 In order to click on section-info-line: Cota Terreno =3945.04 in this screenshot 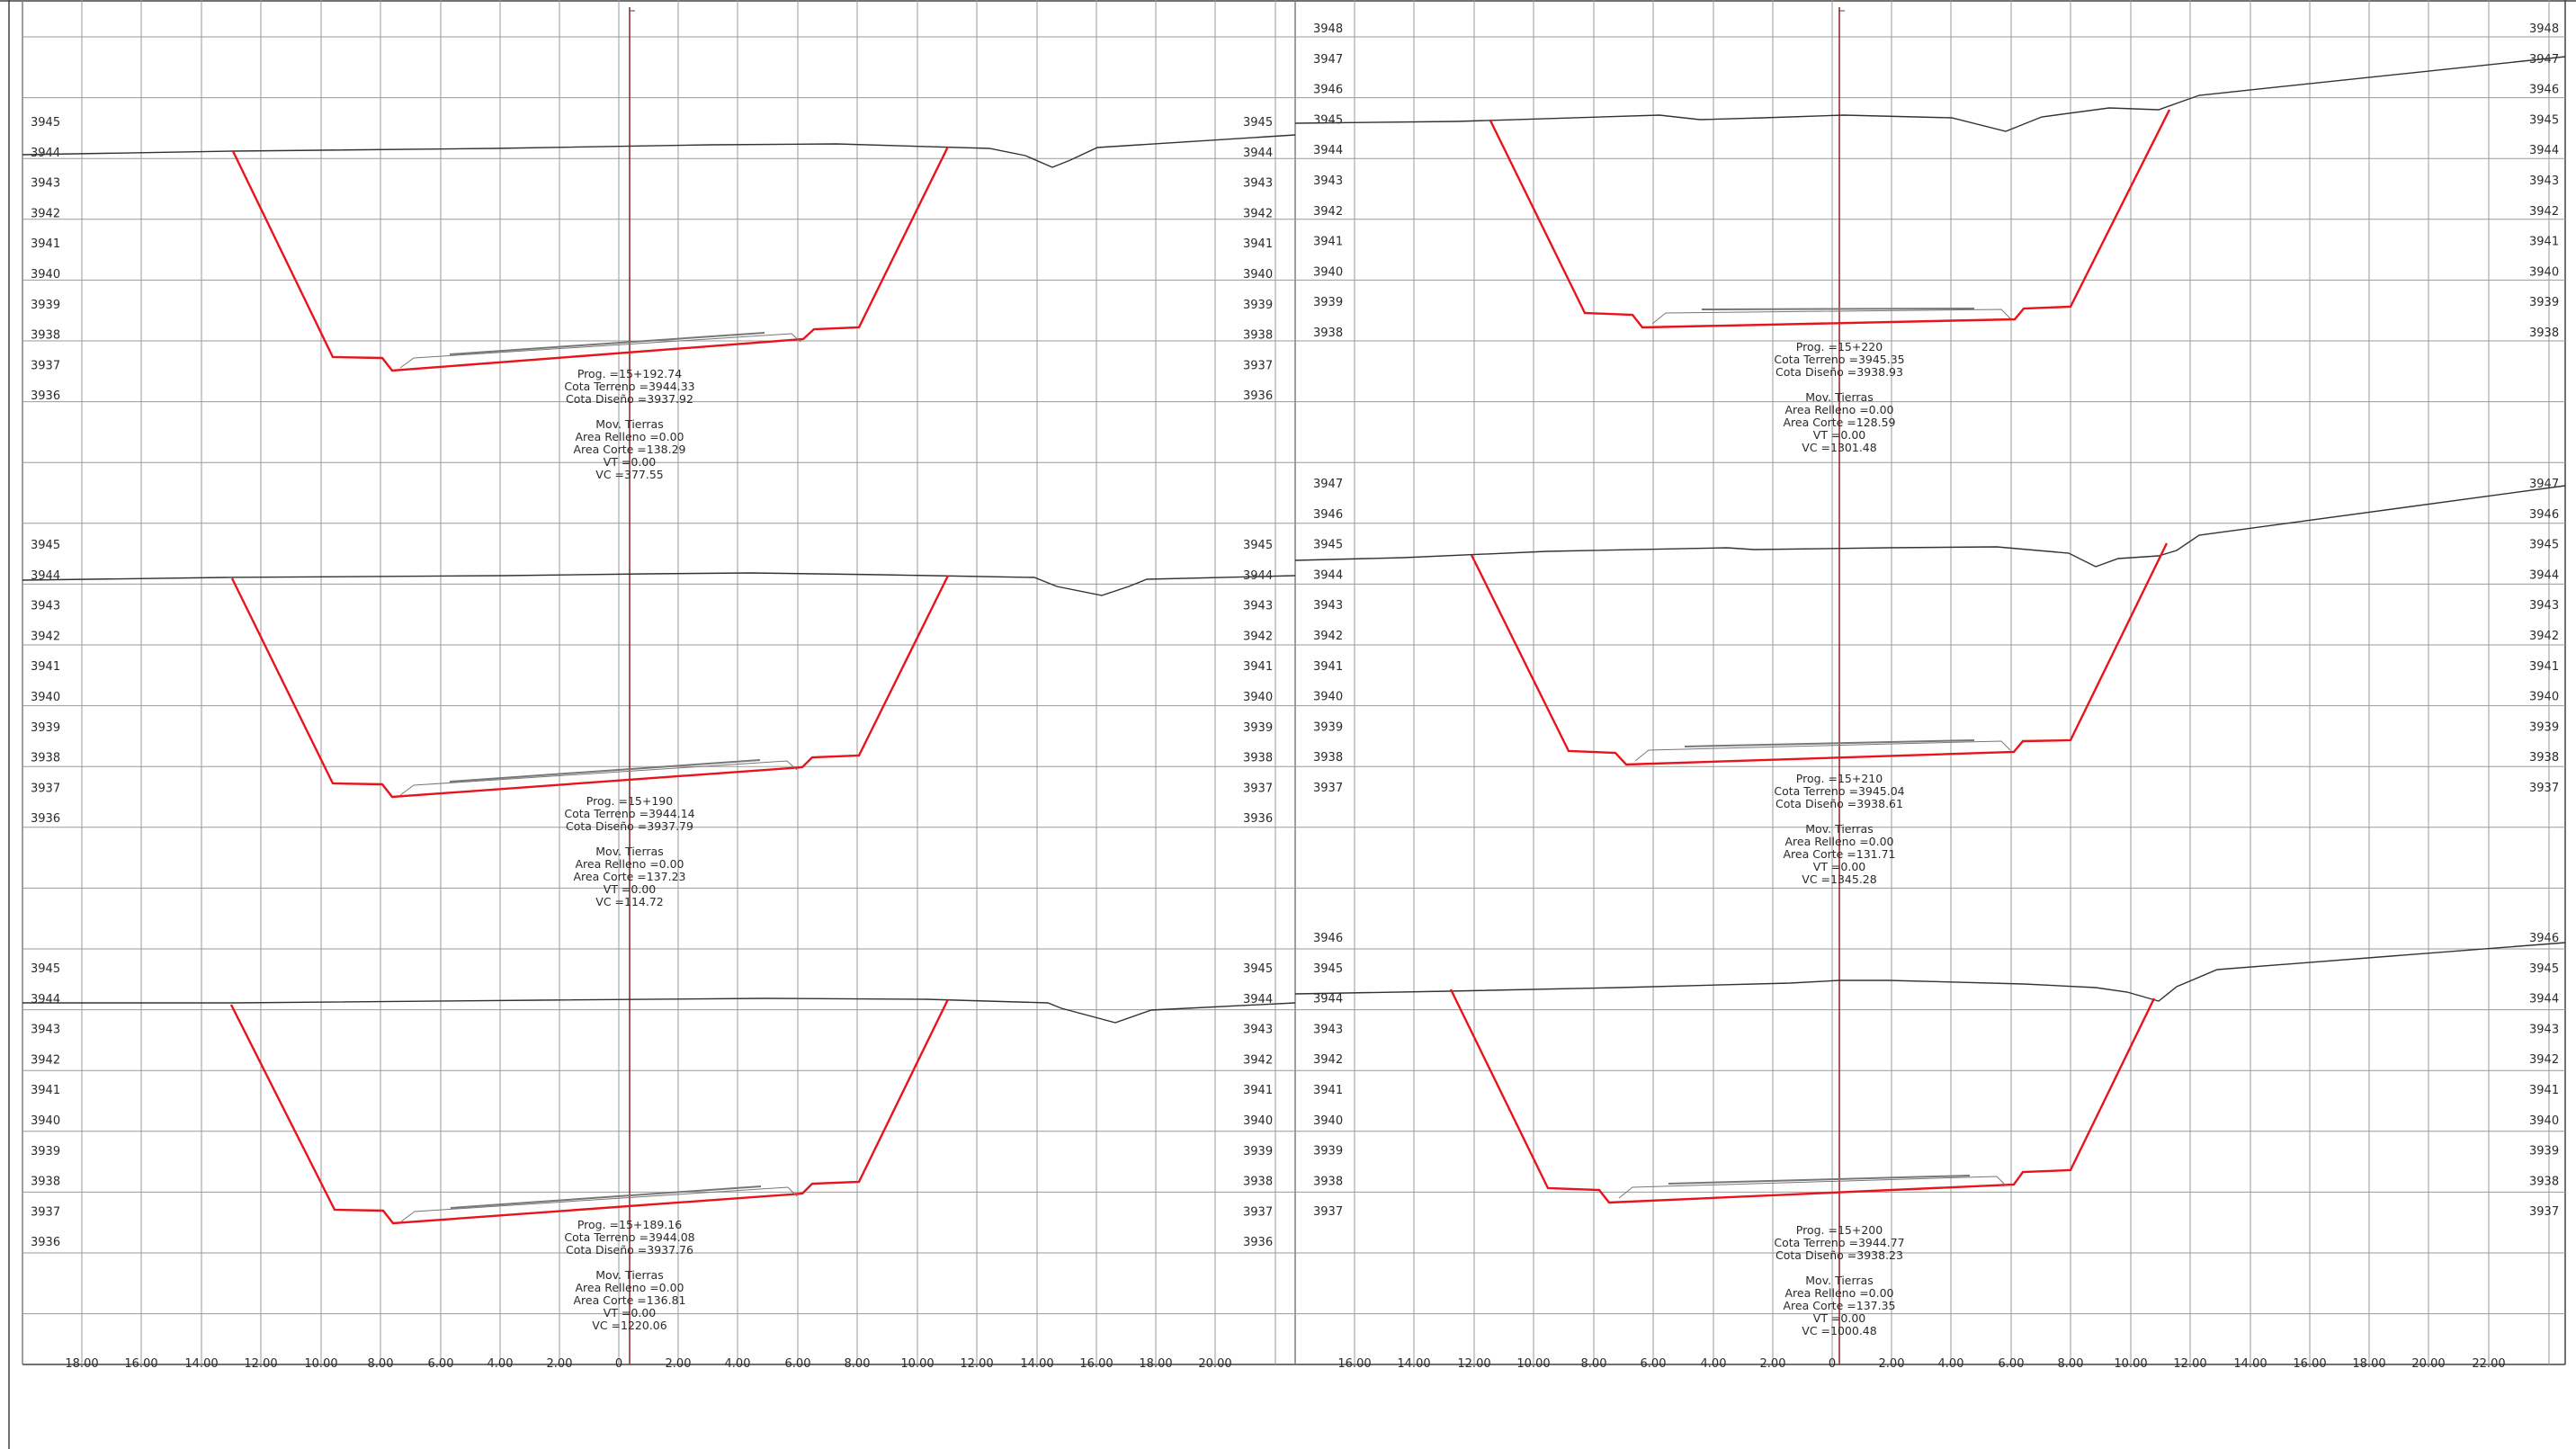, I will do `click(1839, 791)`.